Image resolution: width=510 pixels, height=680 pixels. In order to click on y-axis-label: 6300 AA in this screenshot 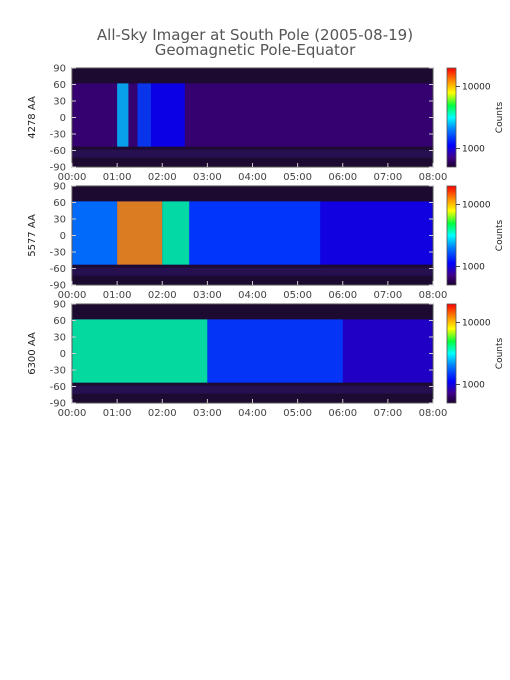, I will do `click(32, 353)`.